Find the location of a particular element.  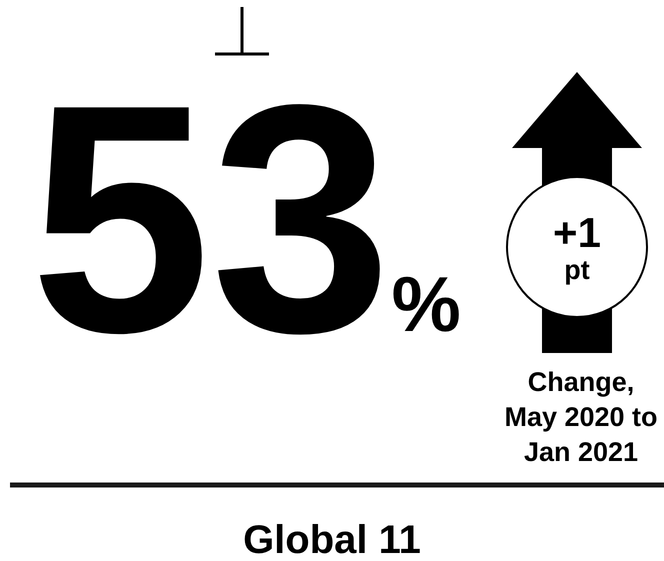

text: Change, May 2020 to Jan 2021 is located at coordinates (581, 417).